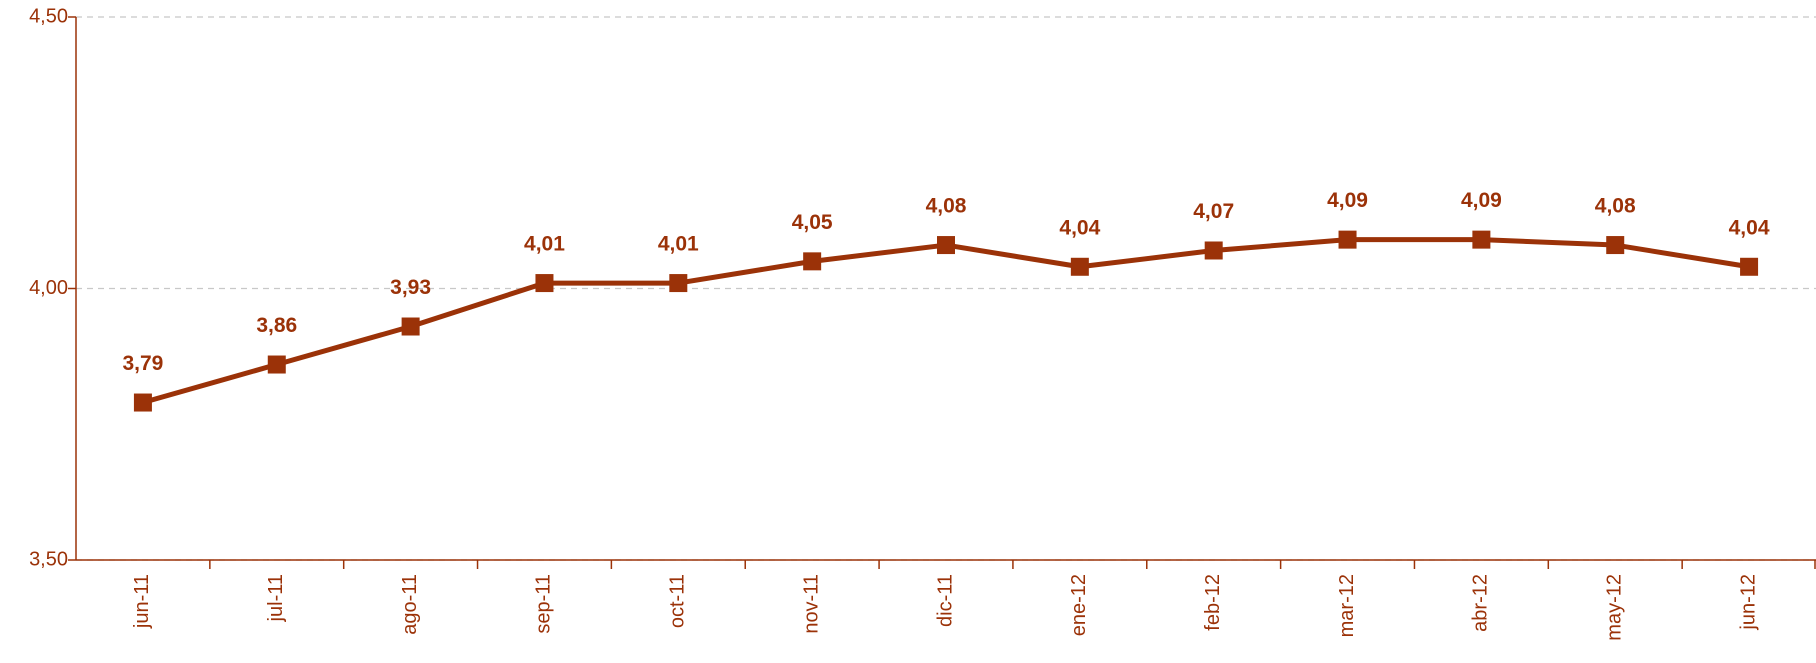 Image resolution: width=1816 pixels, height=663 pixels. I want to click on x-tick-label: jun-11, so click(142, 601).